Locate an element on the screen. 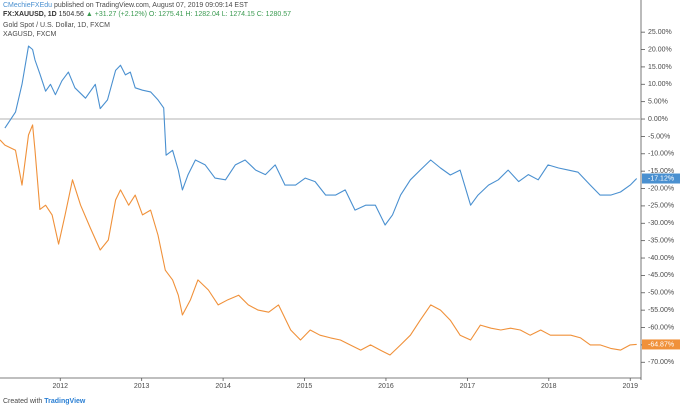 Image resolution: width=680 pixels, height=408 pixels. y-tick-label: 15.00% is located at coordinates (660, 67).